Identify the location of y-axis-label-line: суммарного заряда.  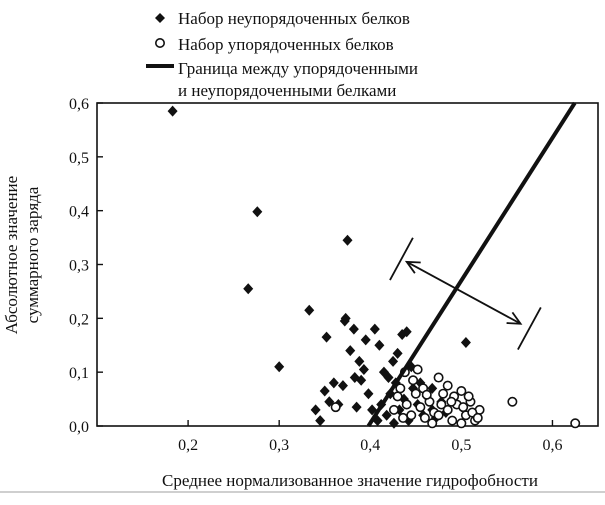
(32, 254).